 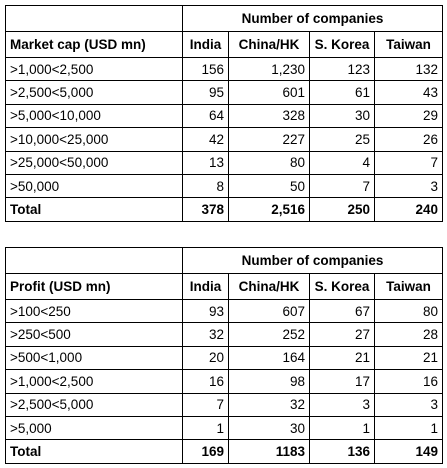 I want to click on cell: 1, so click(x=408, y=428).